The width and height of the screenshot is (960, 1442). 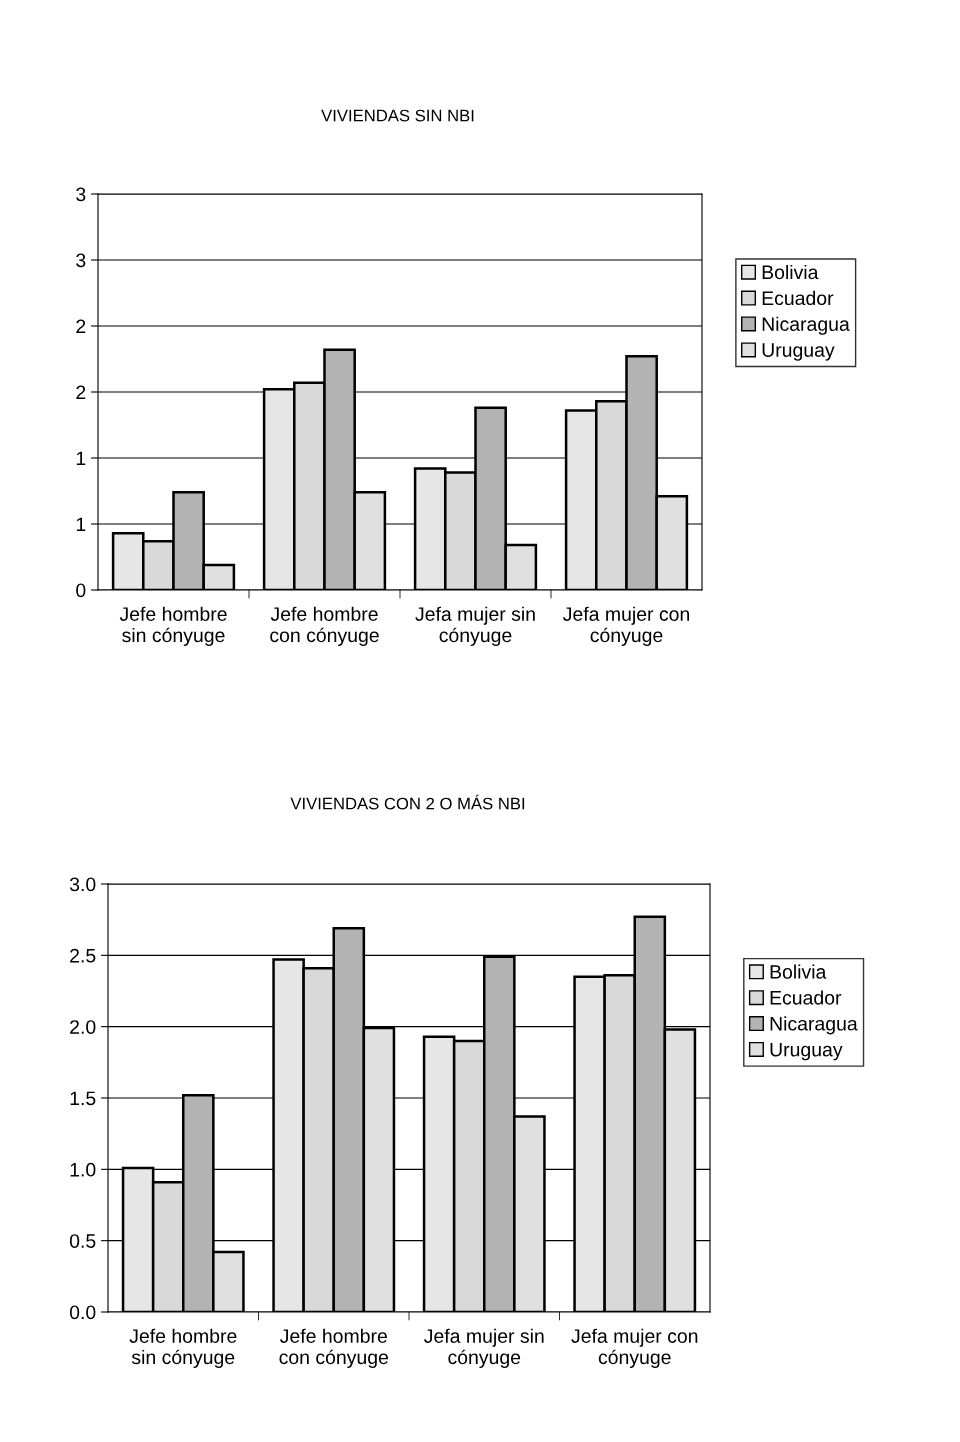 I want to click on y-tick-label: 3.0, so click(x=82, y=884).